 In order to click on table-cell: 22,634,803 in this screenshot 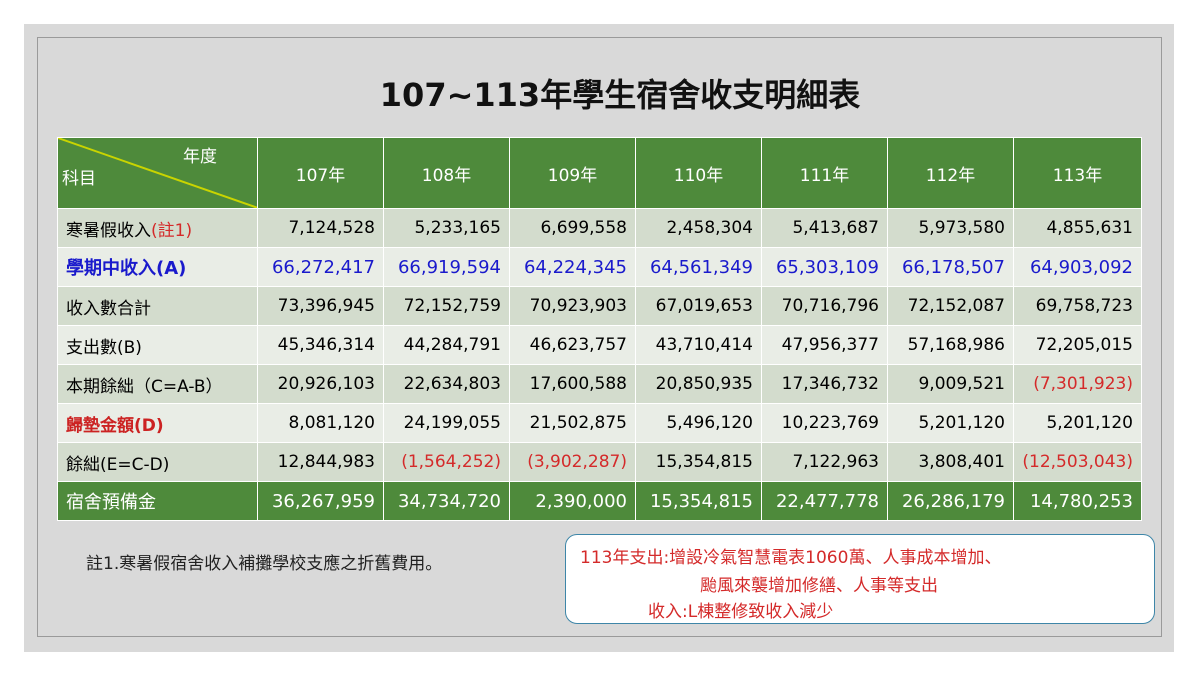, I will do `click(446, 384)`.